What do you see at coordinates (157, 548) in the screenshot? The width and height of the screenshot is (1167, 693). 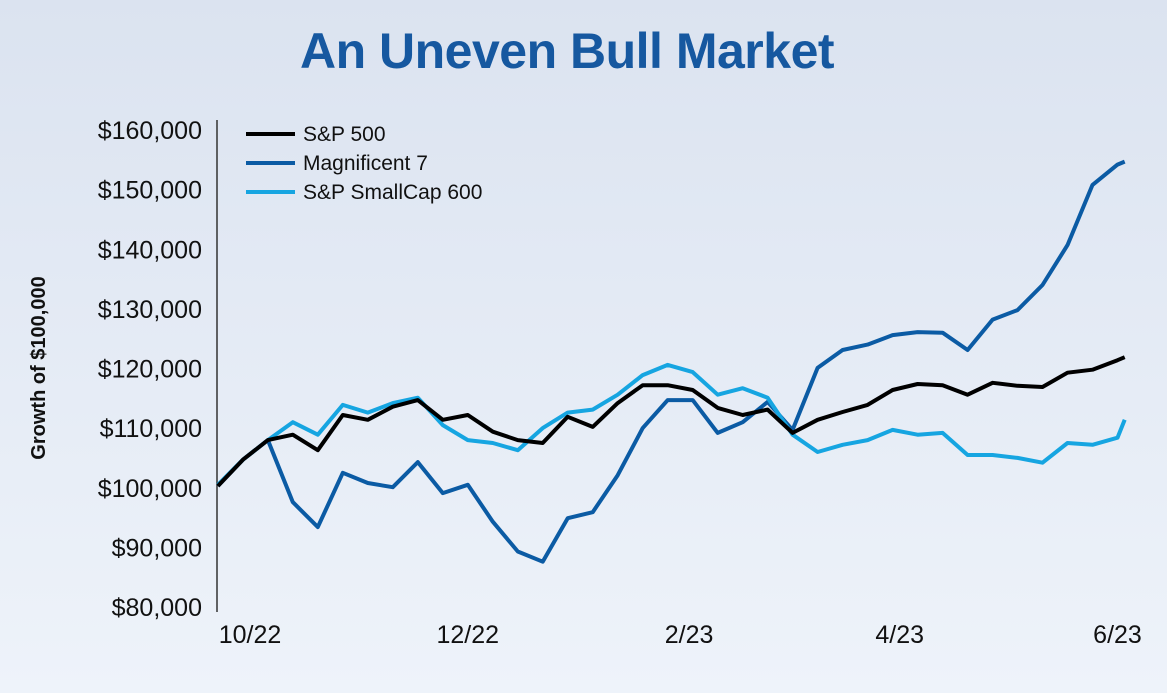 I see `y-tick-label: $90,000` at bounding box center [157, 548].